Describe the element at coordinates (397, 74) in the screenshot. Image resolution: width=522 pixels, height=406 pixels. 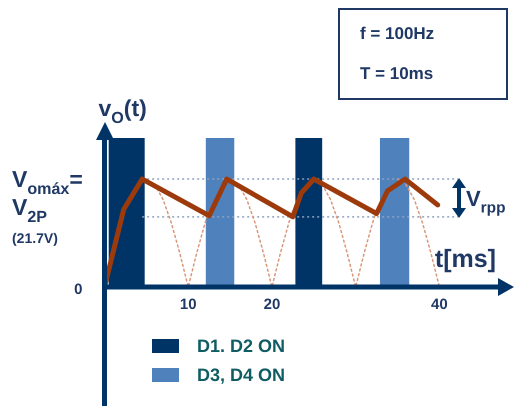
I see `text: T = 10ms` at that location.